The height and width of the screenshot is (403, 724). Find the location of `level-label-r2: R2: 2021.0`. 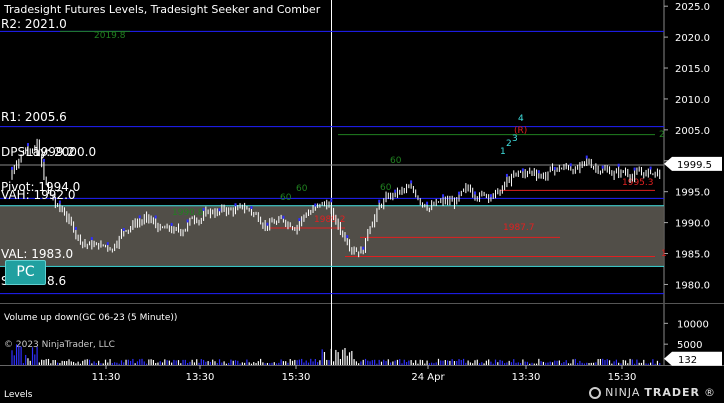

level-label-r2: R2: 2021.0 is located at coordinates (34, 24).